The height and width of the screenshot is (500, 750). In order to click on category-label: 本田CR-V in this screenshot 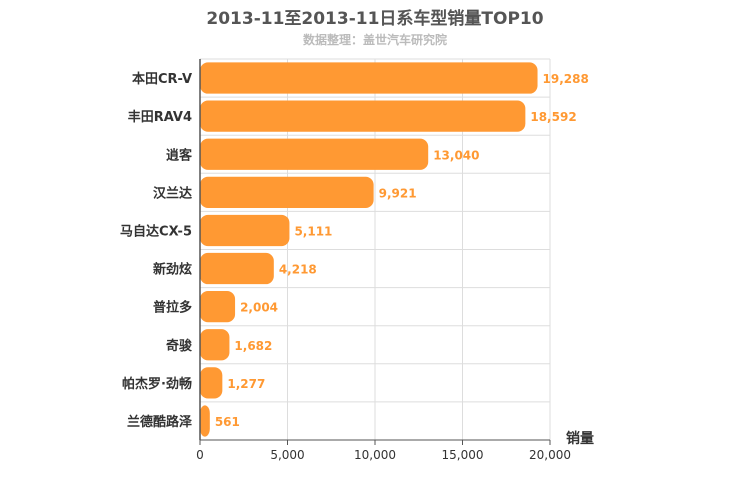, I will do `click(162, 79)`.